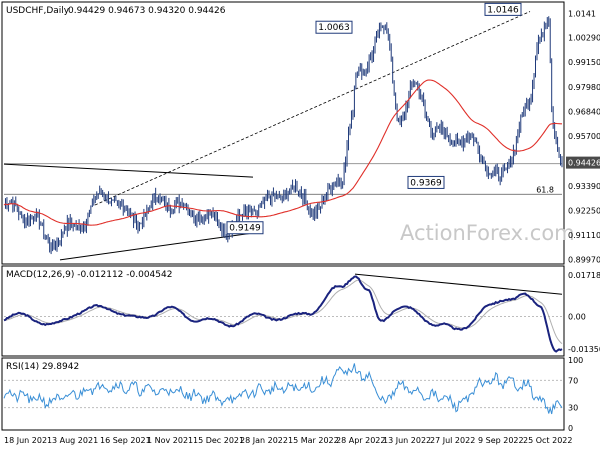 Image resolution: width=600 pixels, height=450 pixels. I want to click on x-axis-tick-label: 16 Sep 2021, so click(125, 440).